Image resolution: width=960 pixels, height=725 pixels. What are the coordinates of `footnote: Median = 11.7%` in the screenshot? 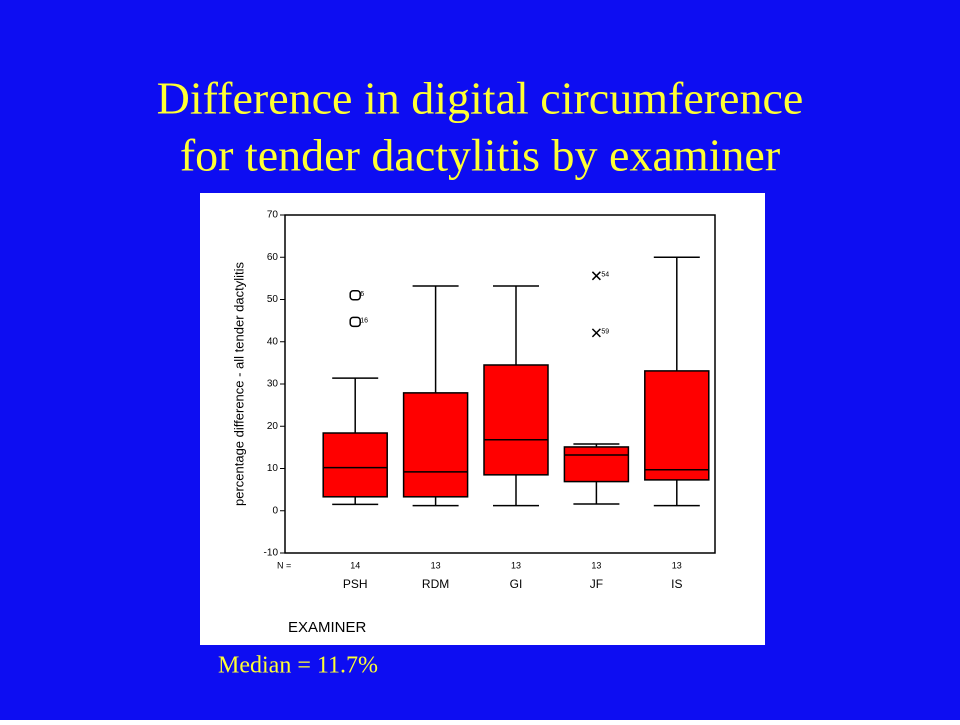 It's located at (298, 666).